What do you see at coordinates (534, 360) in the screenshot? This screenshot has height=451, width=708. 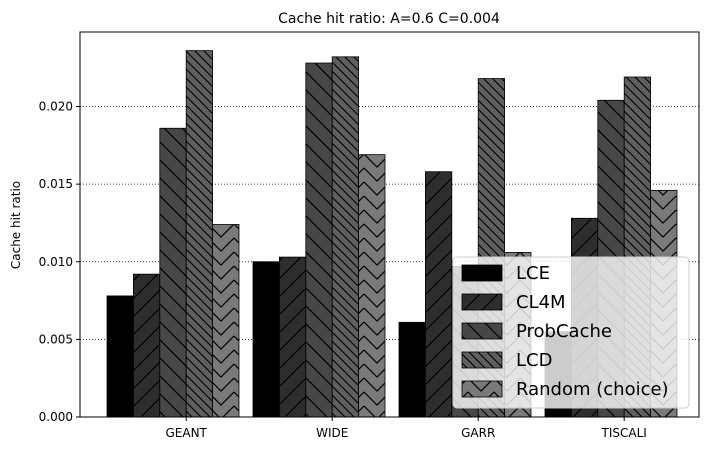 I see `legend-label: LCD` at bounding box center [534, 360].